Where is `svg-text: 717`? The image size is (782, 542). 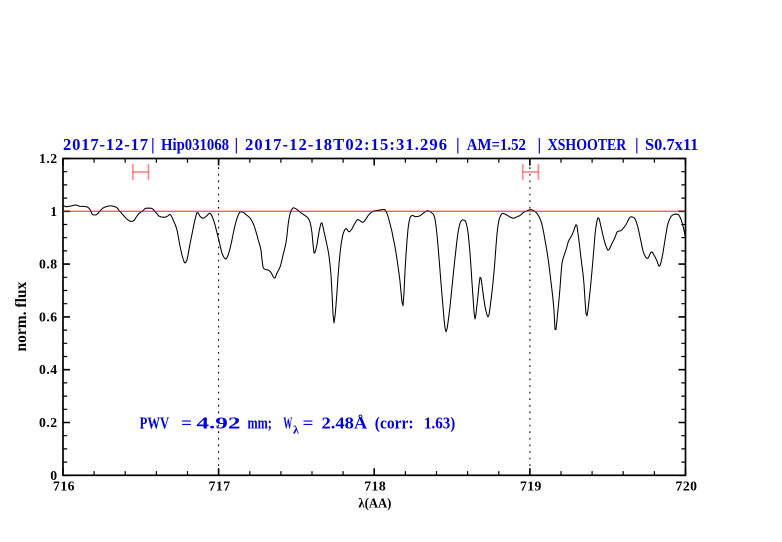
svg-text: 717 is located at coordinates (220, 486).